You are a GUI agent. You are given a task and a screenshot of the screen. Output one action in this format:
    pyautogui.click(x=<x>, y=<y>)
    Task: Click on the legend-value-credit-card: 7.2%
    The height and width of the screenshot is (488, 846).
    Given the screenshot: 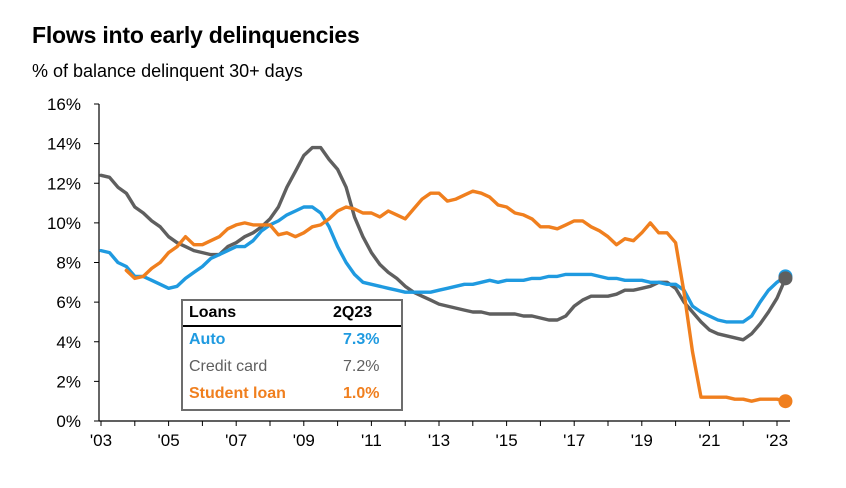 What is the action you would take?
    pyautogui.click(x=361, y=366)
    